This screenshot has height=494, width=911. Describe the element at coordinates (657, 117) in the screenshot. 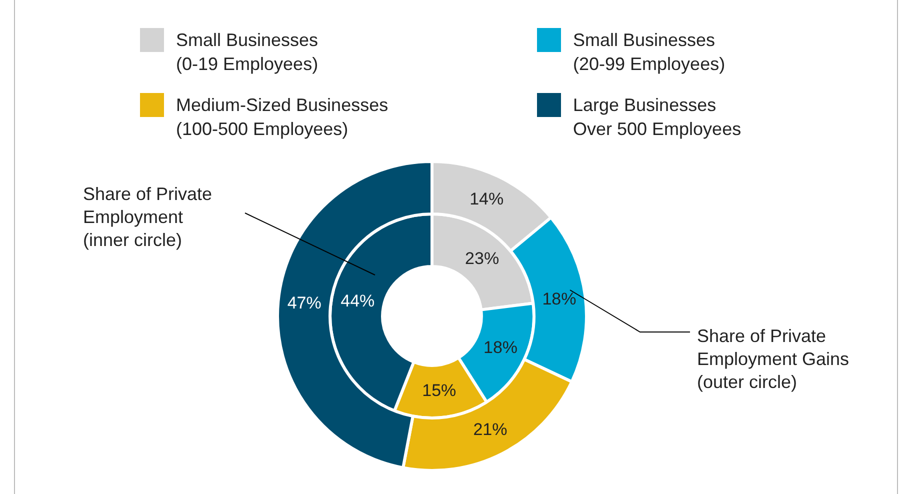

I see `legend-label: Large Businesses Over 500 Employees` at that location.